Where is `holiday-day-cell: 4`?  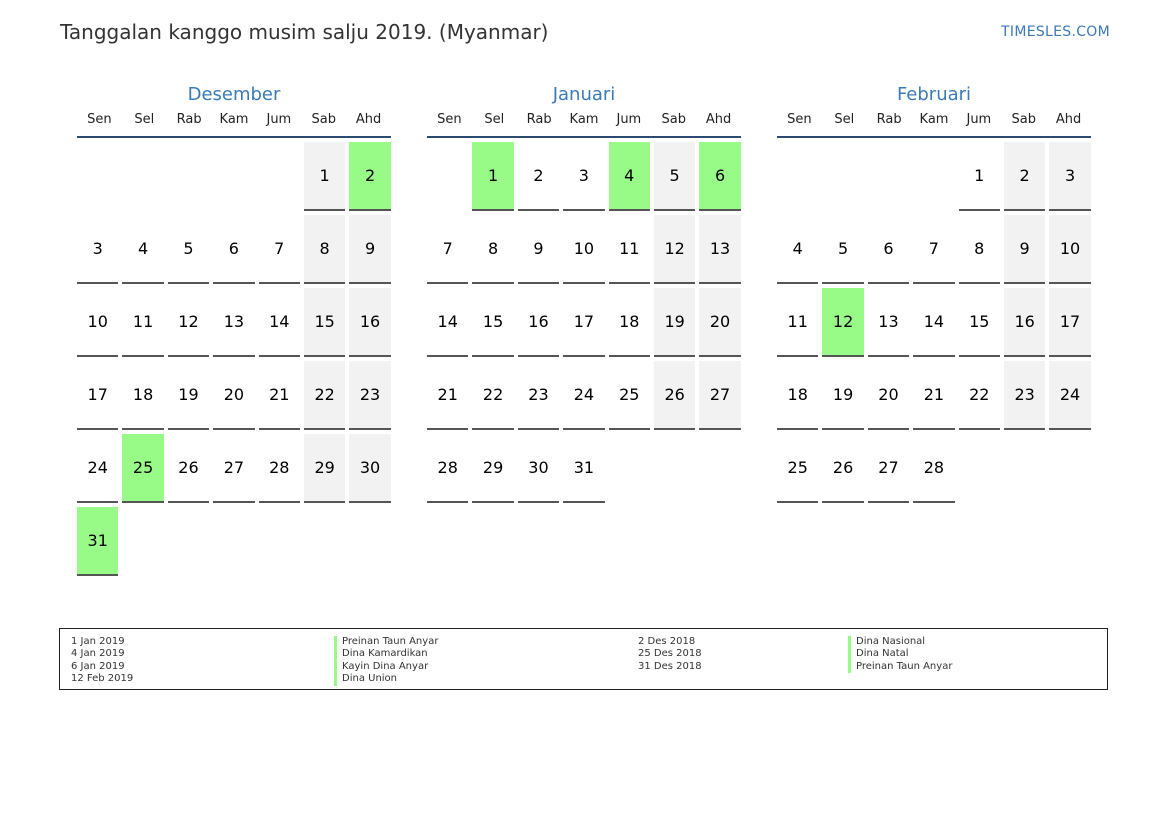 holiday-day-cell: 4 is located at coordinates (629, 176).